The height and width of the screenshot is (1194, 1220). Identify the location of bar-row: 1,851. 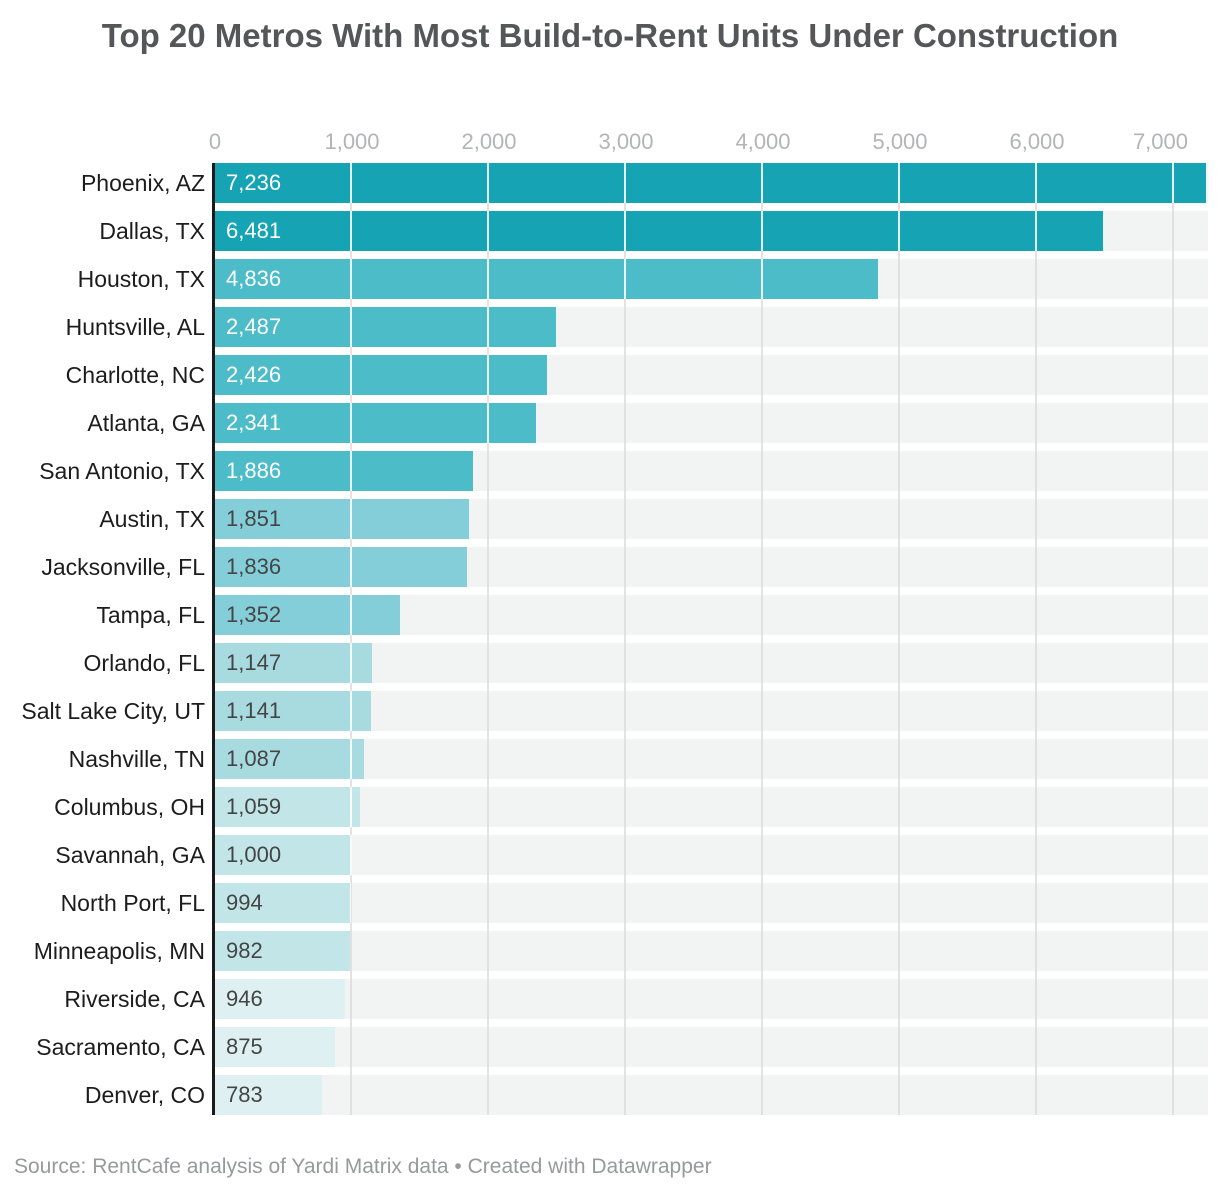
(711, 519).